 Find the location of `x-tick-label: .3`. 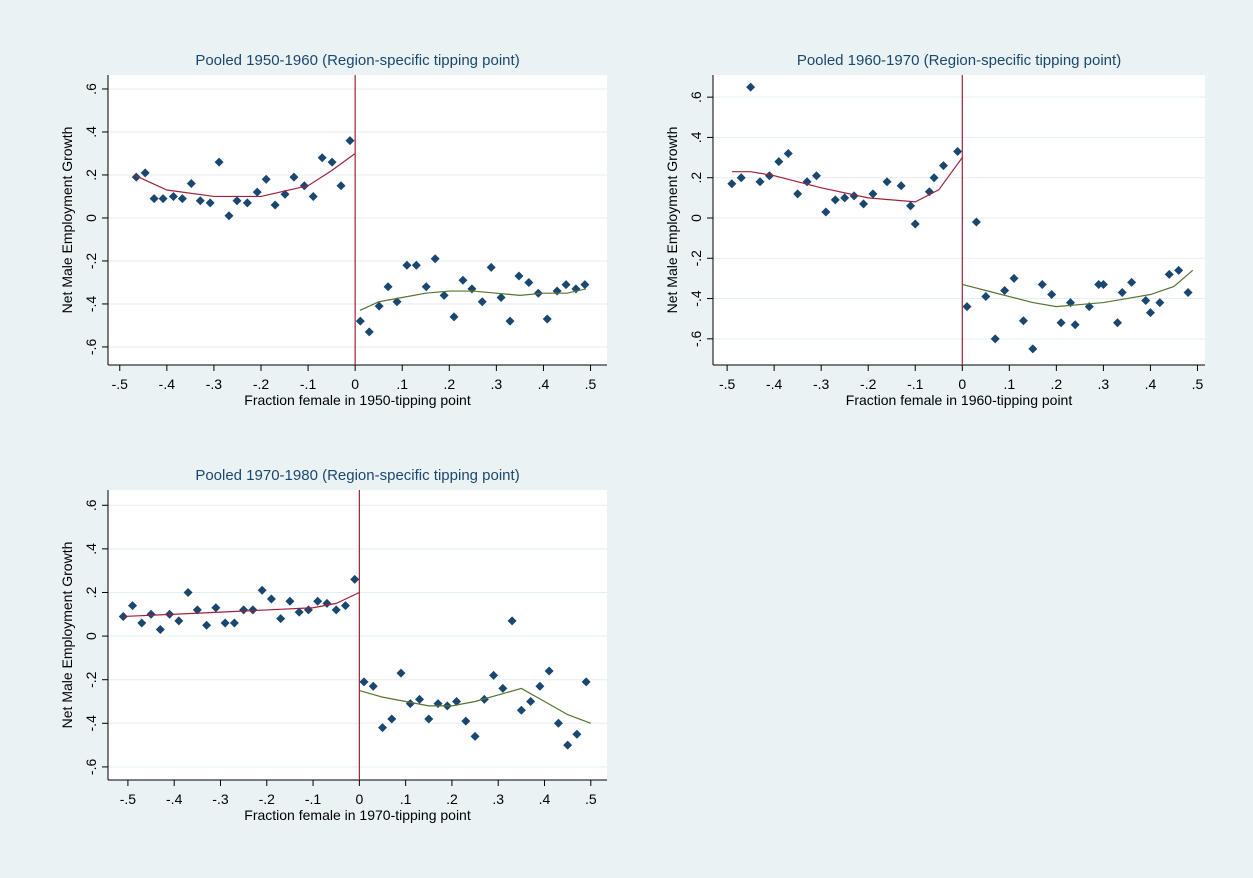

x-tick-label: .3 is located at coordinates (1104, 384).